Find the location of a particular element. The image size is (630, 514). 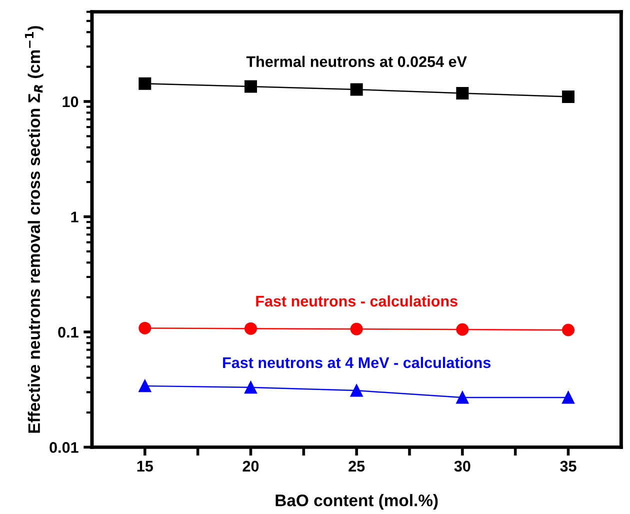

x-tick-label: 20 is located at coordinates (250, 466).